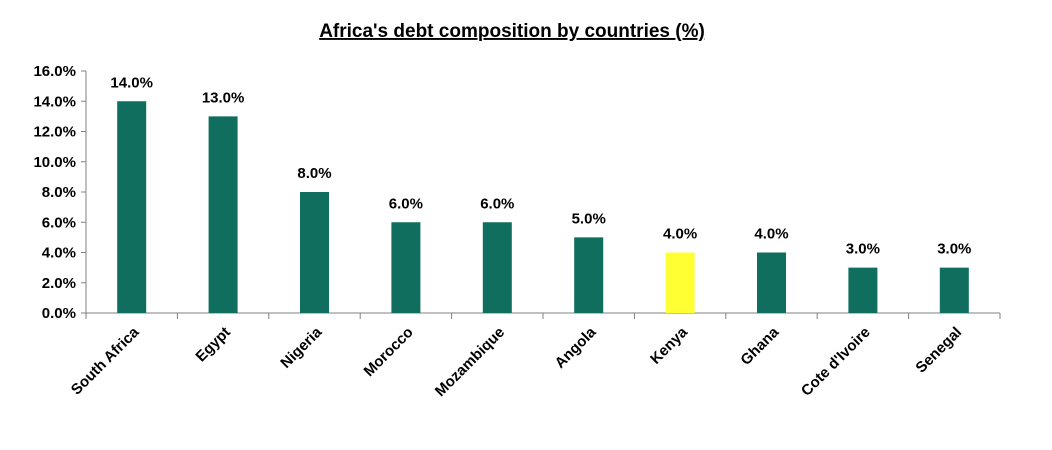 This screenshot has height=450, width=1052. What do you see at coordinates (54, 132) in the screenshot?
I see `y-tick-label: 12.0%` at bounding box center [54, 132].